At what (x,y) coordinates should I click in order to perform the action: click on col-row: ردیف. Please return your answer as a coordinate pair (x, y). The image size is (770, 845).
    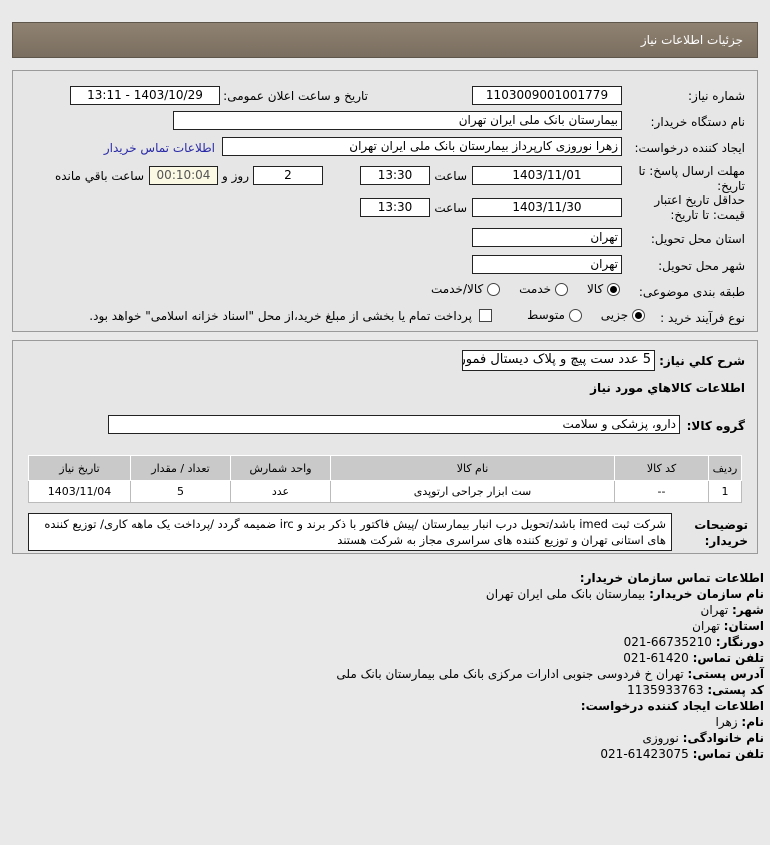
    Looking at the image, I should click on (725, 468).